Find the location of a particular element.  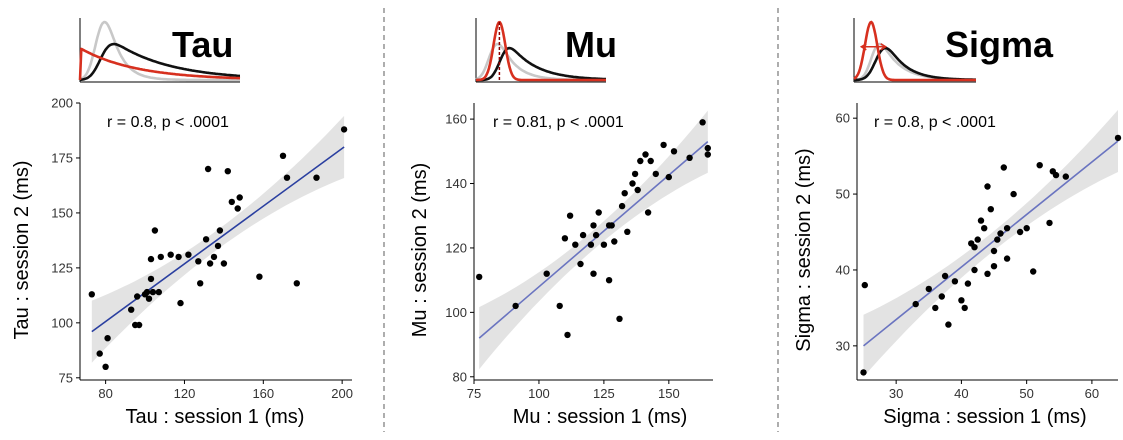

y-tick-label: 60 is located at coordinates (843, 118).